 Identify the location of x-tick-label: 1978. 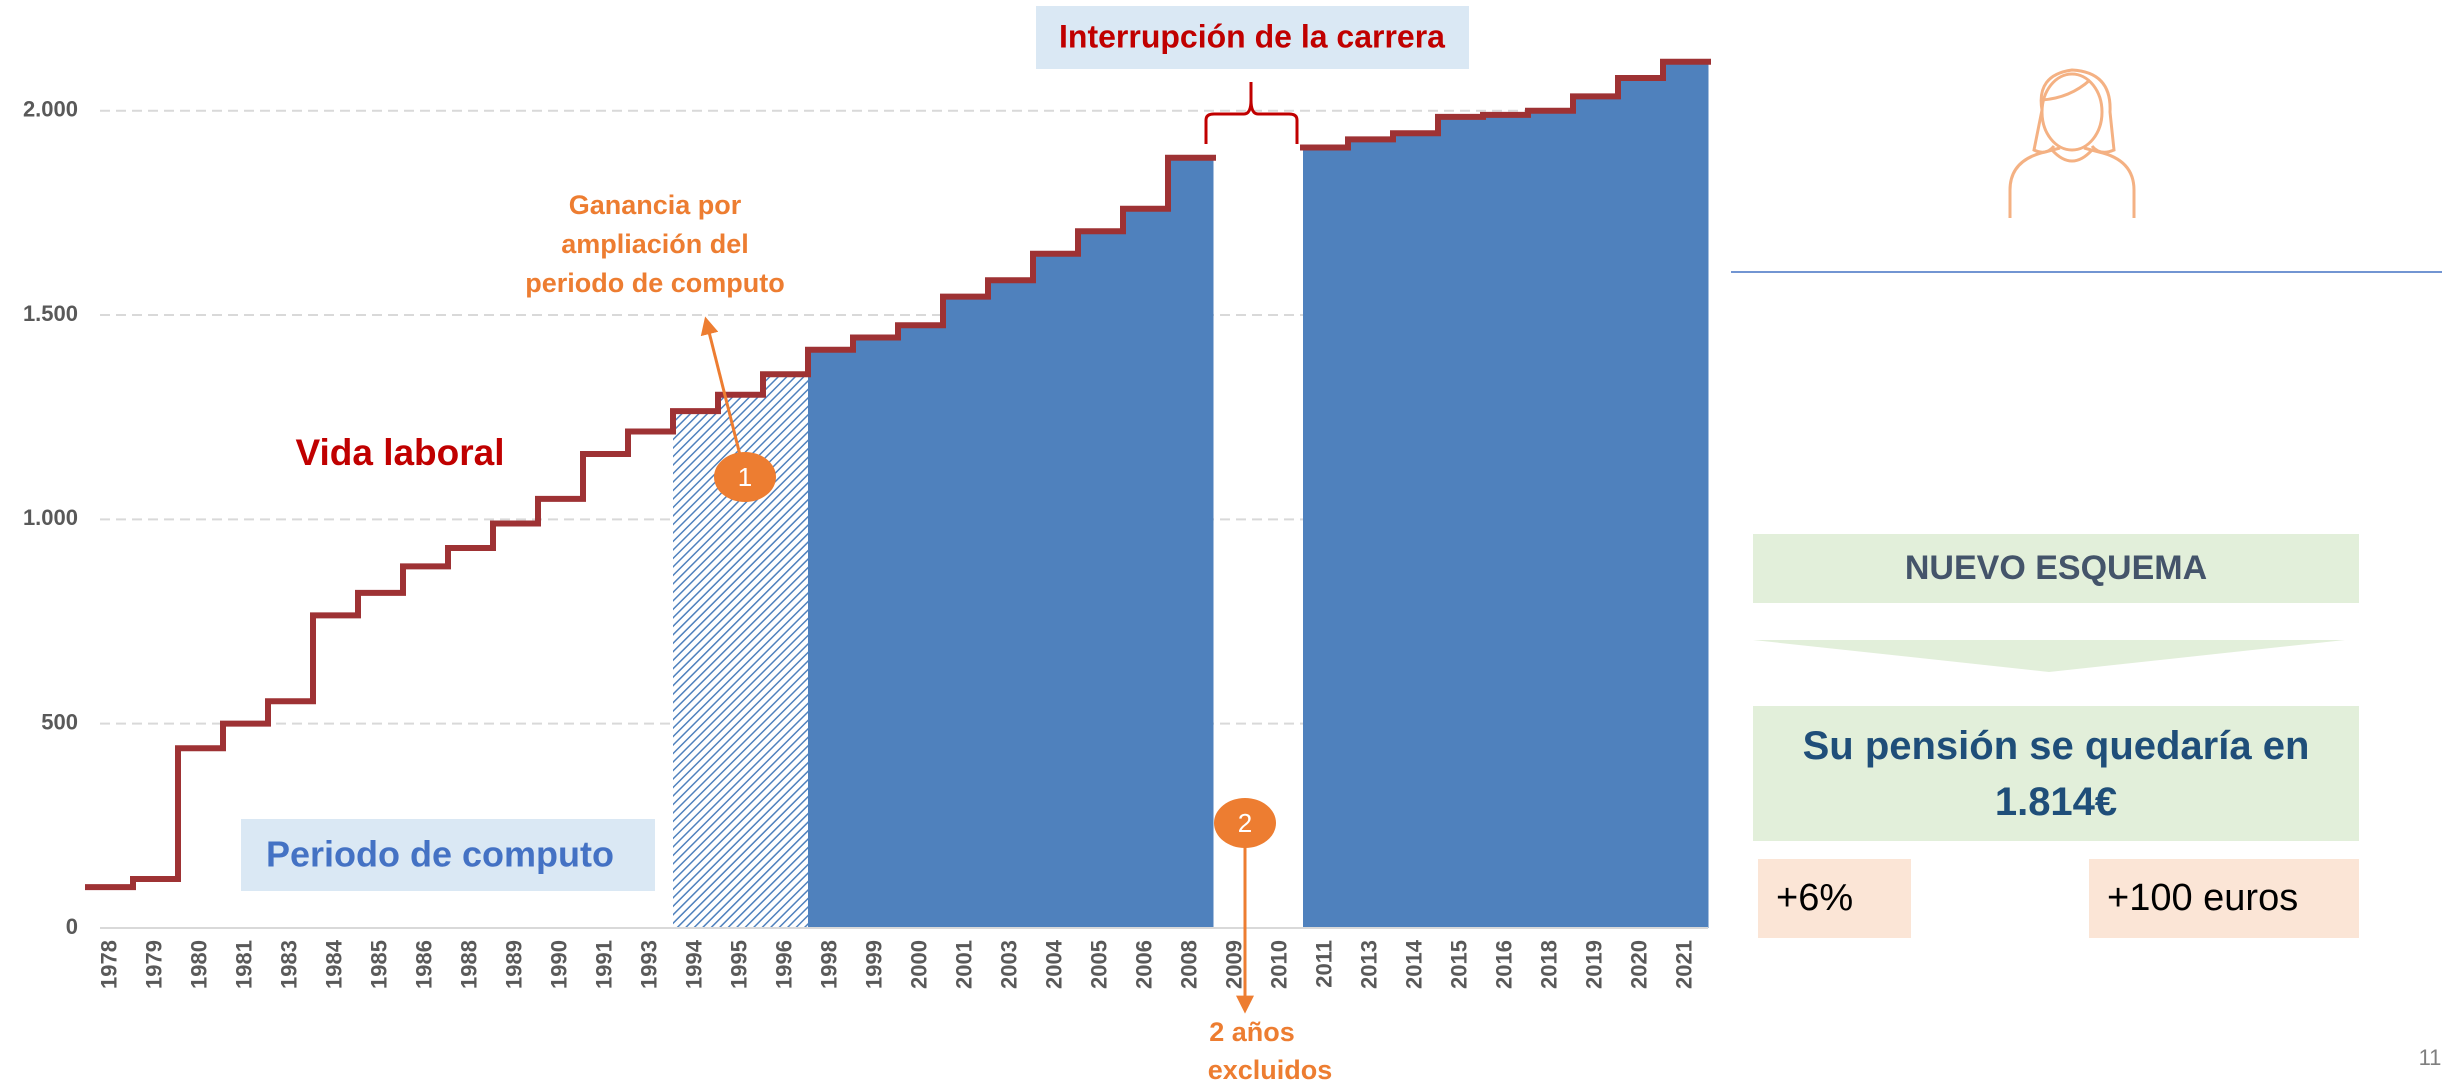
(108, 964).